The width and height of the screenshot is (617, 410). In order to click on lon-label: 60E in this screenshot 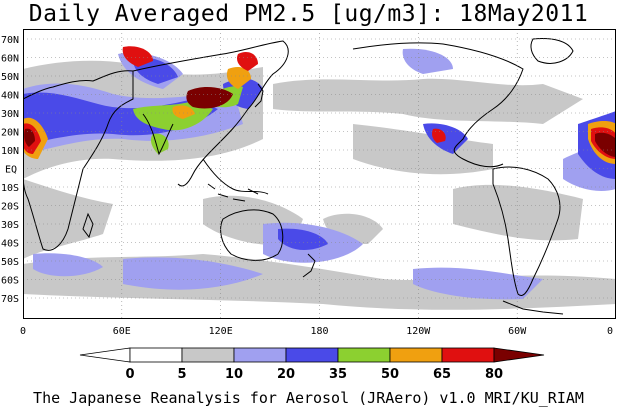, I will do `click(122, 331)`.